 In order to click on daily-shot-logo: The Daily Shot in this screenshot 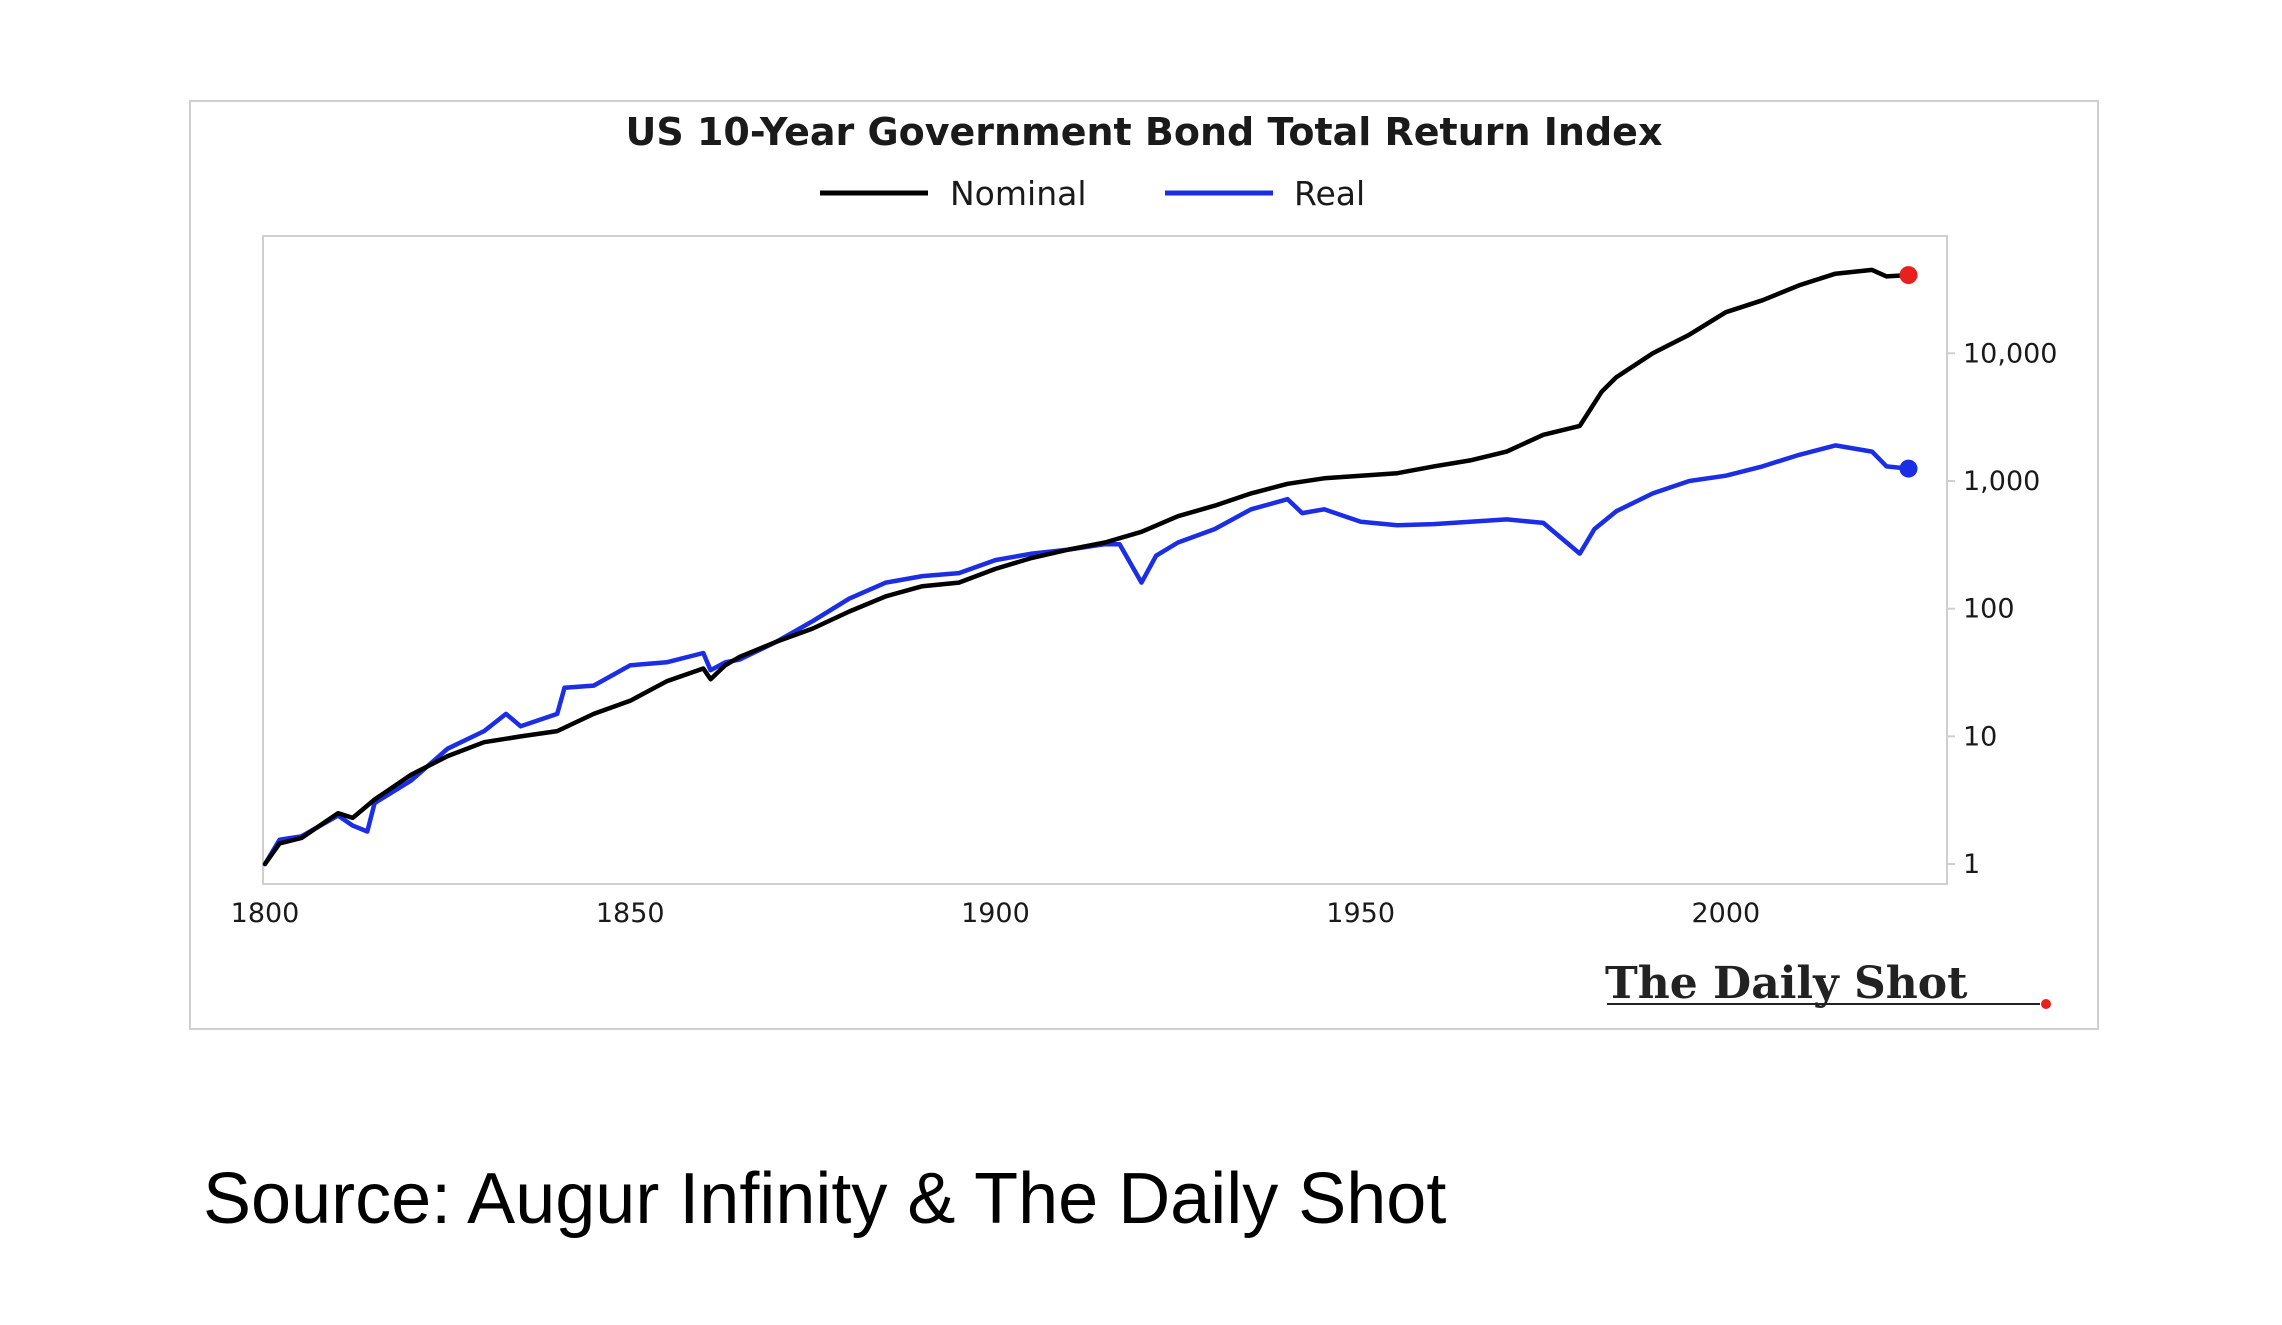, I will do `click(1828, 983)`.